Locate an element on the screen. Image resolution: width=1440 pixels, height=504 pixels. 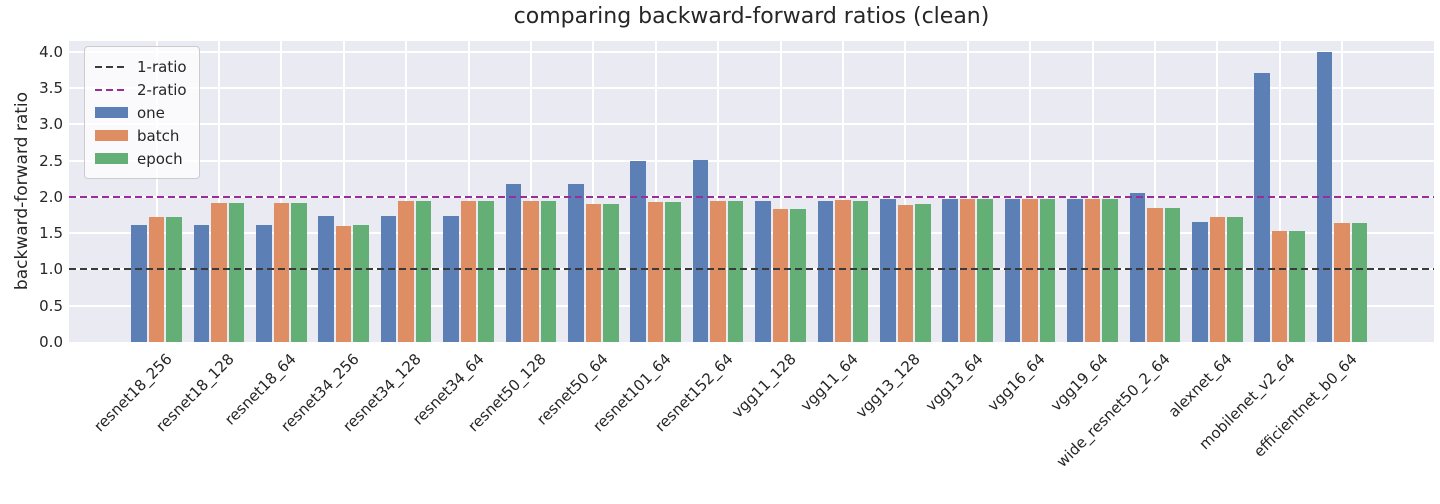
h-gridline-1.5 is located at coordinates (751, 233).